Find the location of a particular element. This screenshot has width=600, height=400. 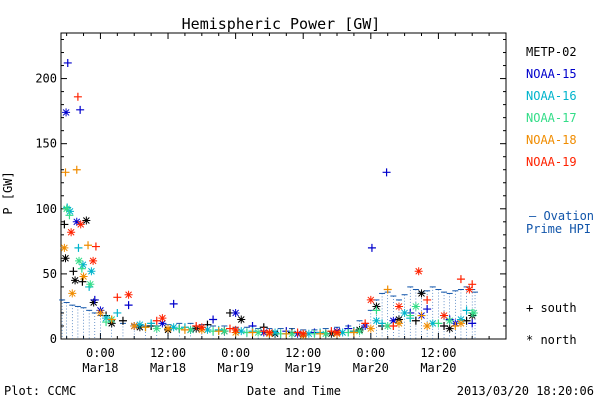

y-tick-label: 150 is located at coordinates (46, 144).